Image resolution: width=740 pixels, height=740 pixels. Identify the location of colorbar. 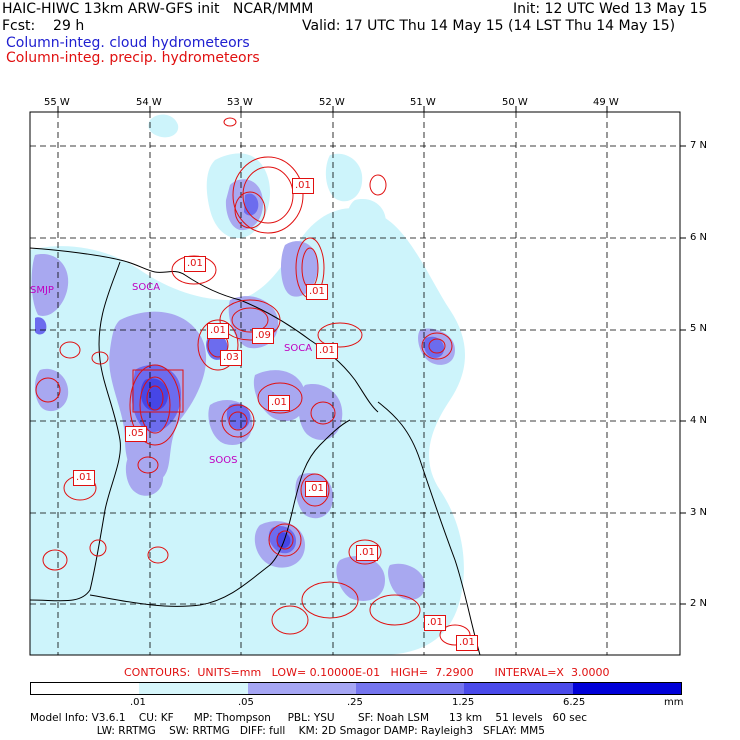
(356, 688).